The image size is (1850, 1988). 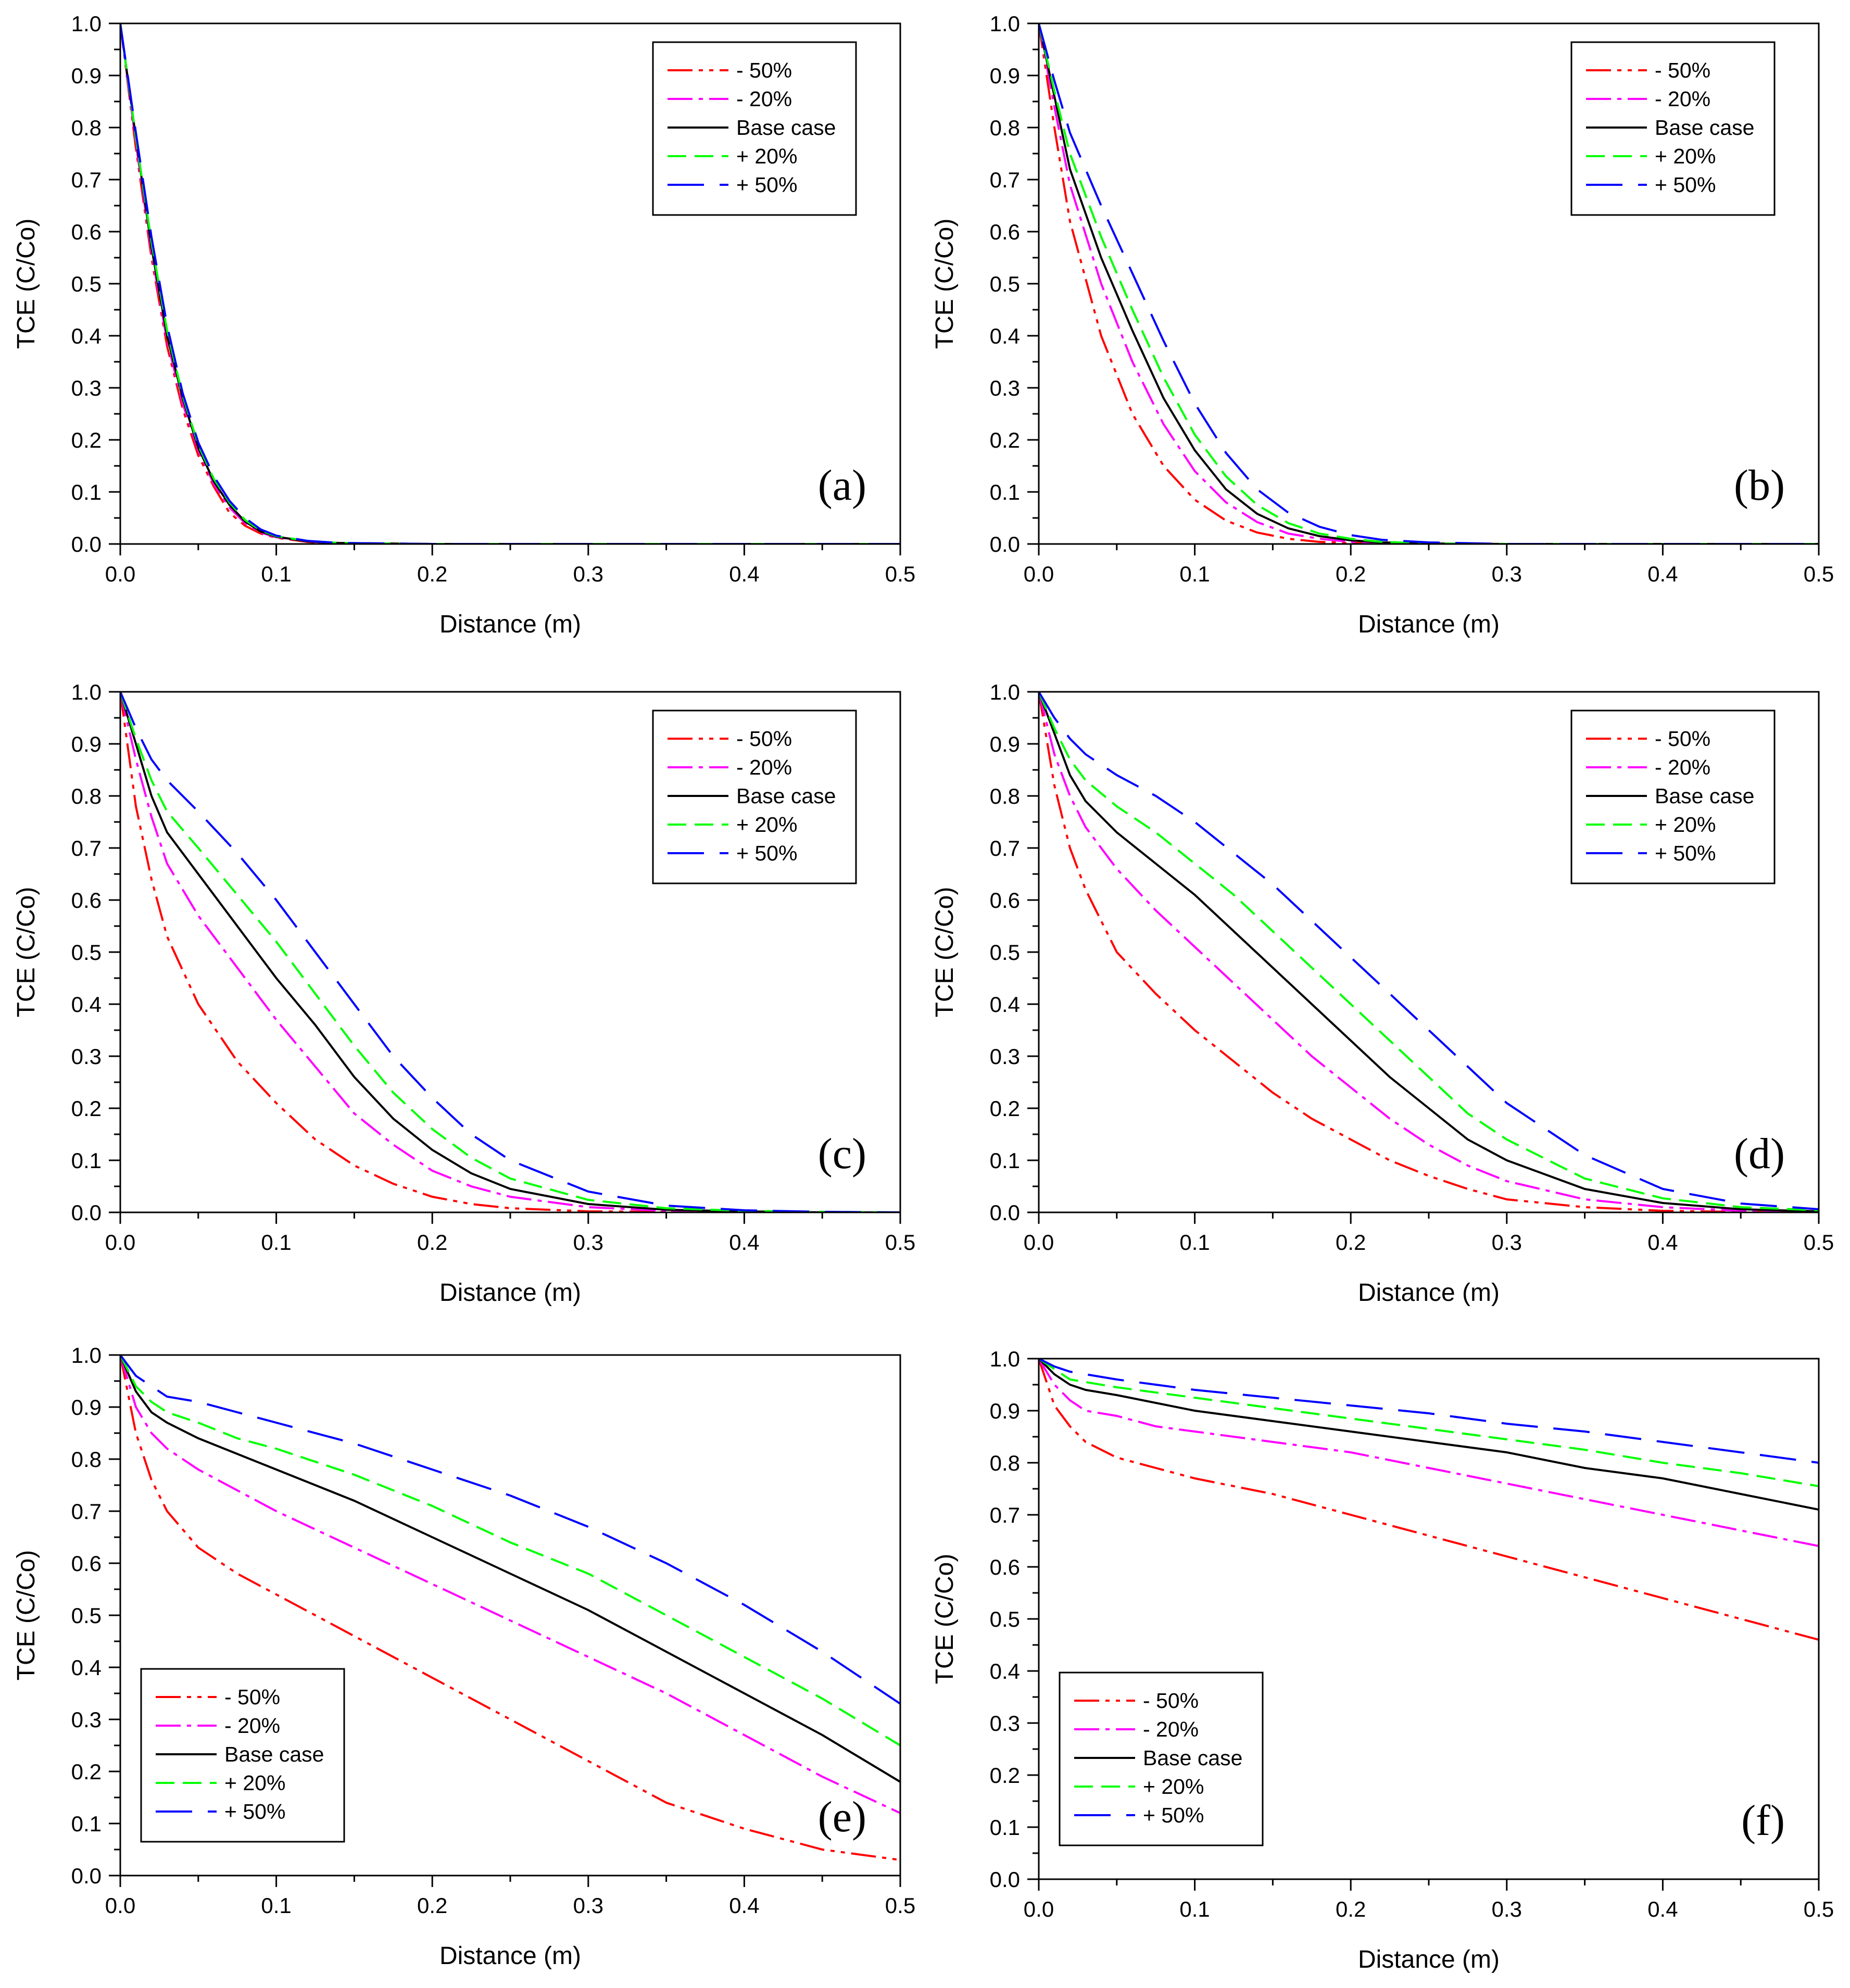 What do you see at coordinates (1763, 1820) in the screenshot?
I see `panel-label: (f)` at bounding box center [1763, 1820].